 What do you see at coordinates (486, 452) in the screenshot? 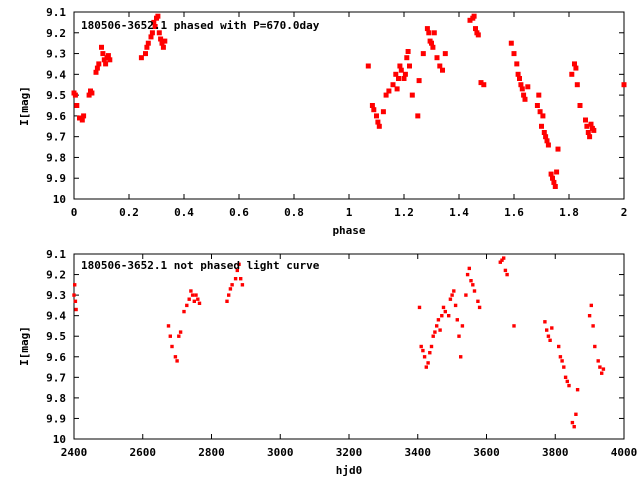
I see `x-tick-label: 3600` at bounding box center [486, 452].